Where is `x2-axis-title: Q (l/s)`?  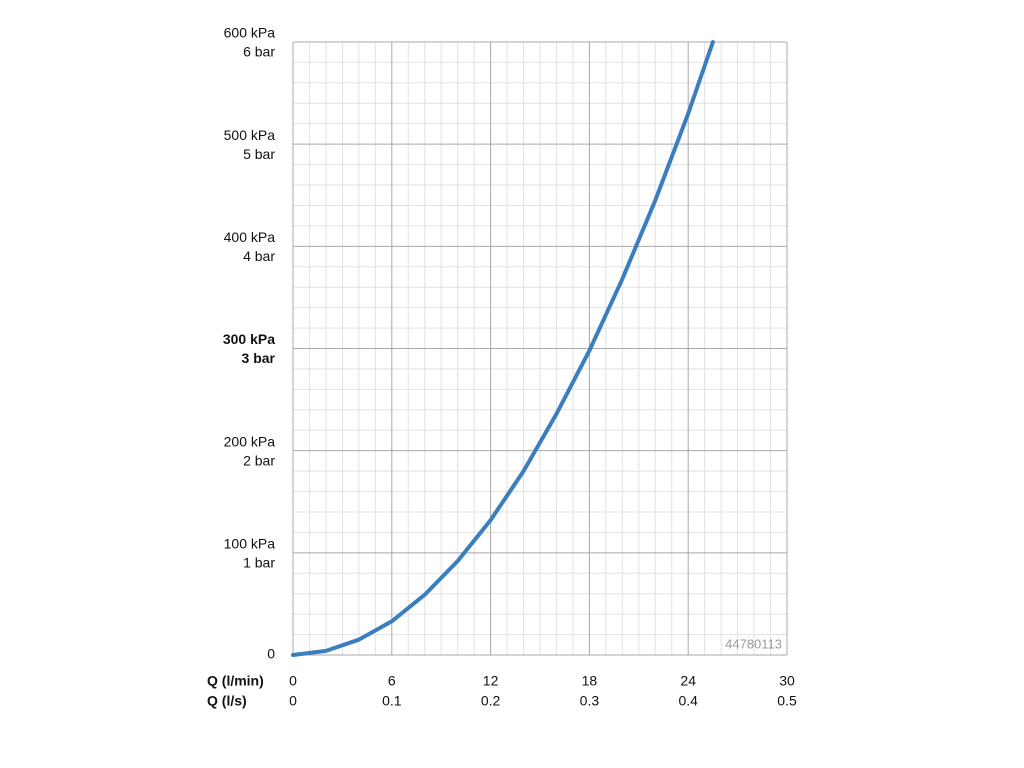 x2-axis-title: Q (l/s) is located at coordinates (227, 701).